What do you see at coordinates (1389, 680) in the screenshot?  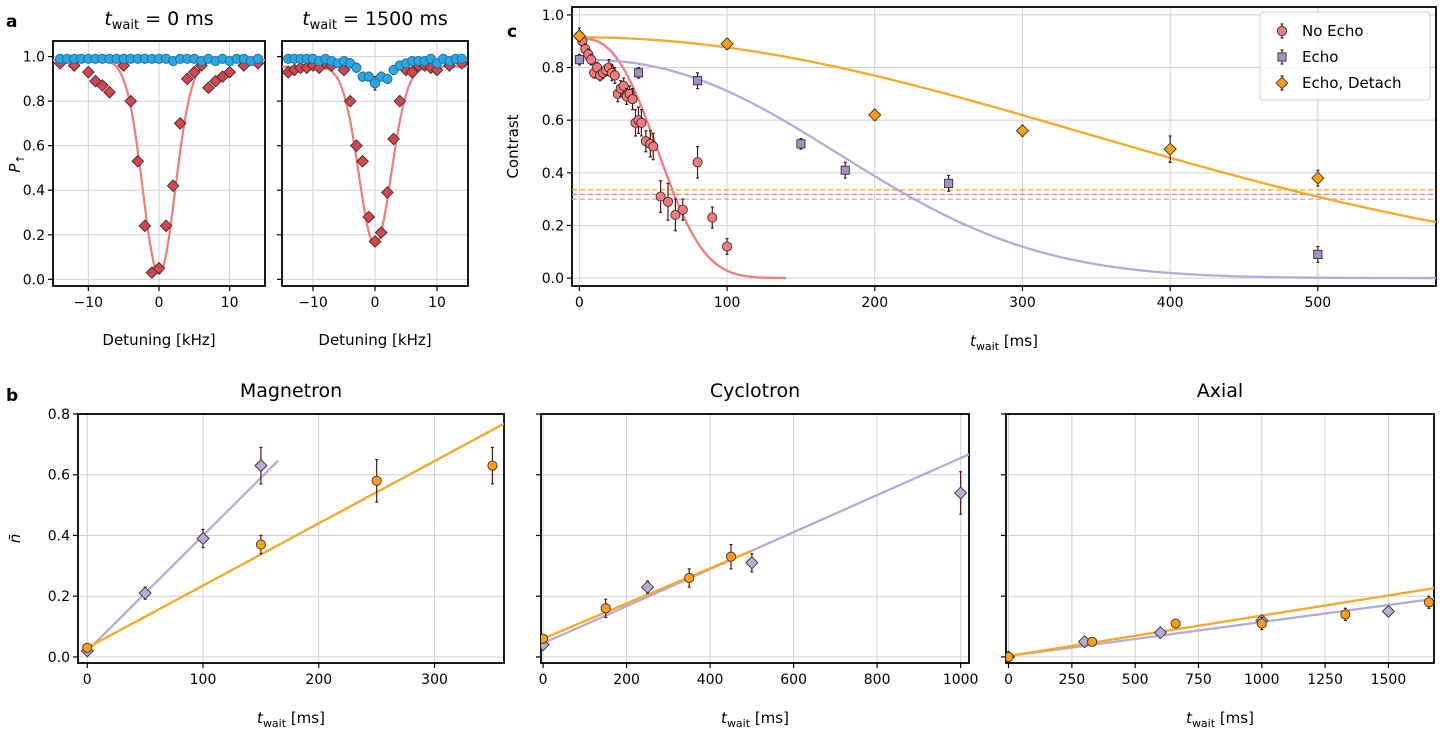 I see `x-tick-label: 1500` at bounding box center [1389, 680].